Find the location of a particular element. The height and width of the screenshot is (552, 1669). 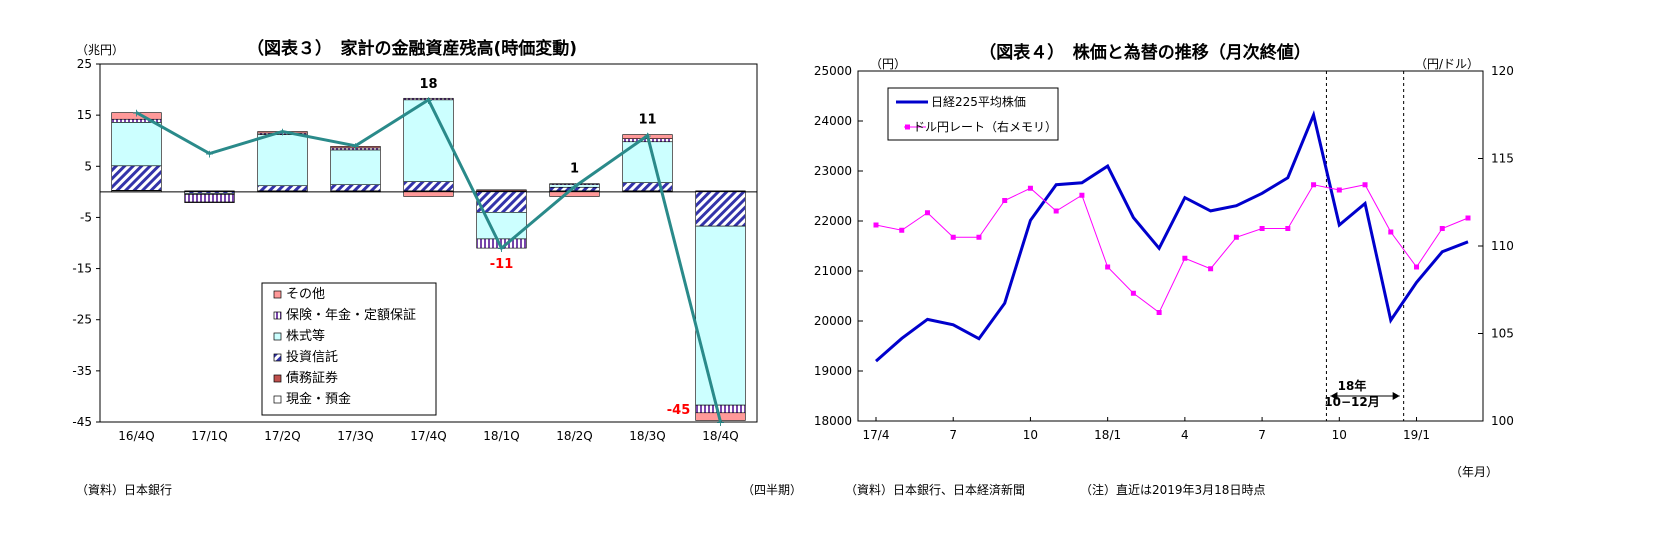

legend-entry: その他 is located at coordinates (305, 294).